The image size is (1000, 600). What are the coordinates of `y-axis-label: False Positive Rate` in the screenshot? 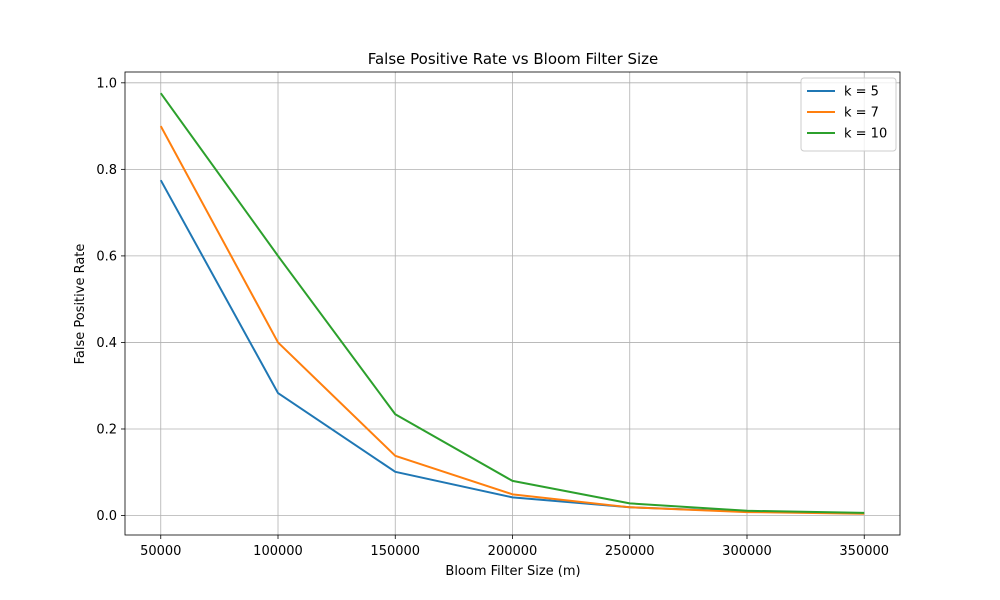 It's located at (80, 304).